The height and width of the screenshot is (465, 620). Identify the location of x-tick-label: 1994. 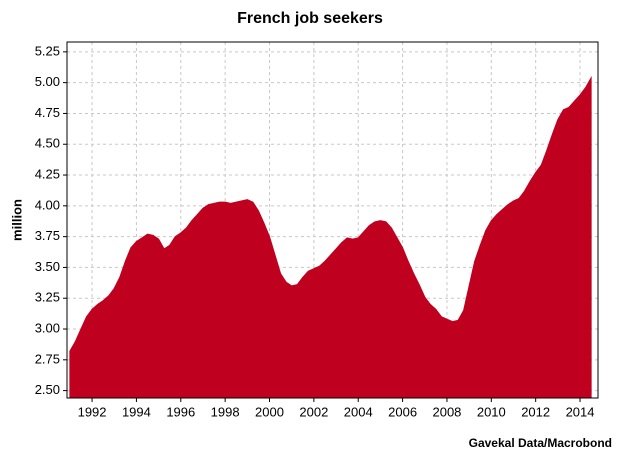
(136, 411).